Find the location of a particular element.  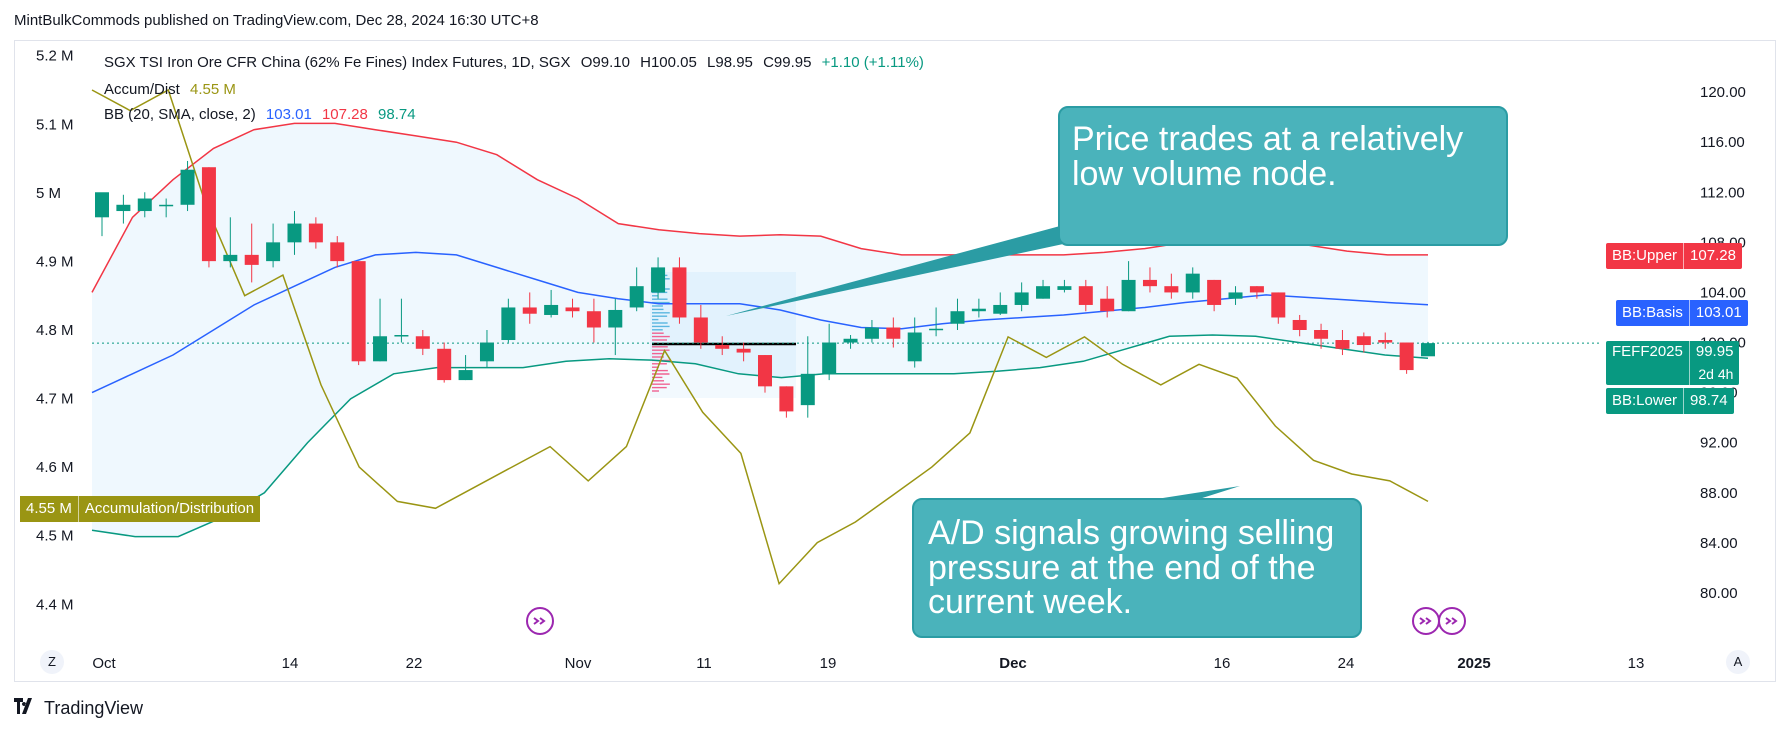

bb-basis-tag-name: BB:Basis is located at coordinates (1653, 313).